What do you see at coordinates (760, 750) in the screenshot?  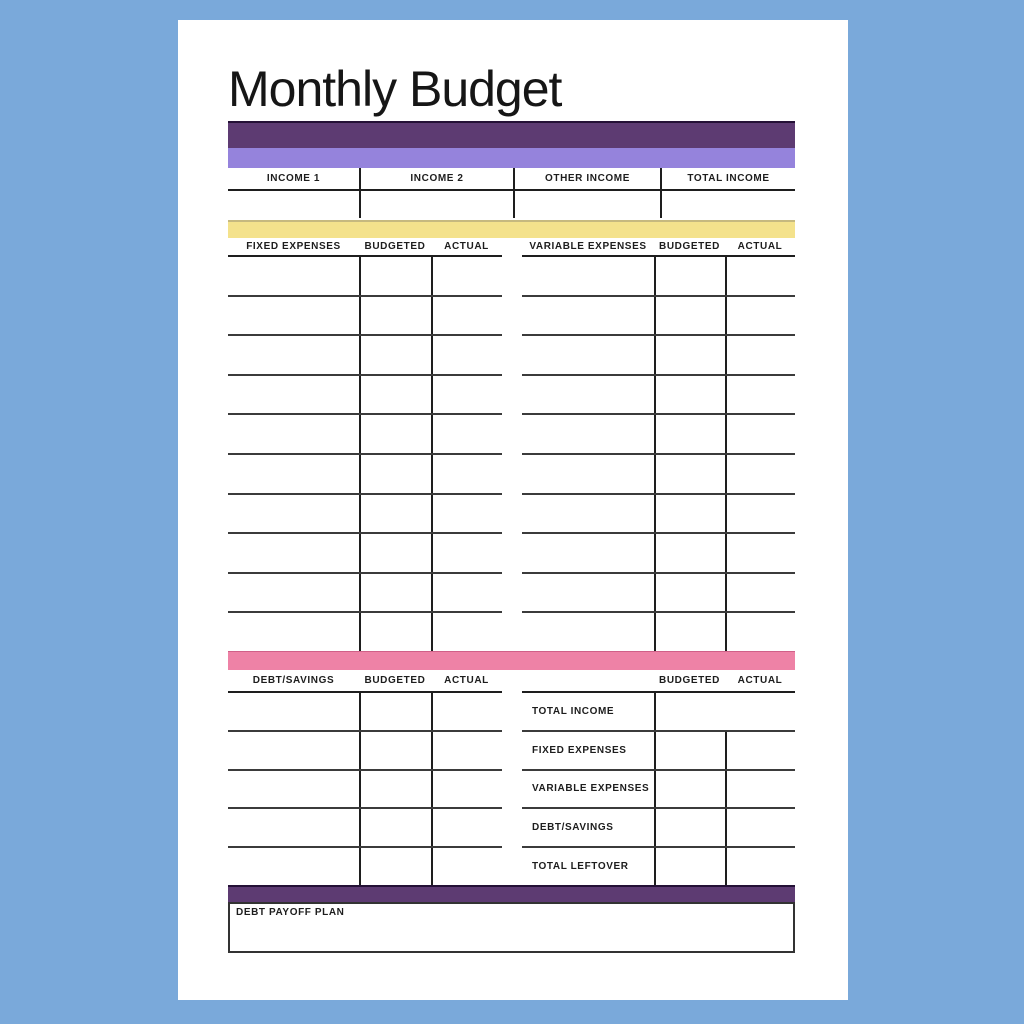 I see `summary-fixed-expenses-actual-cell` at bounding box center [760, 750].